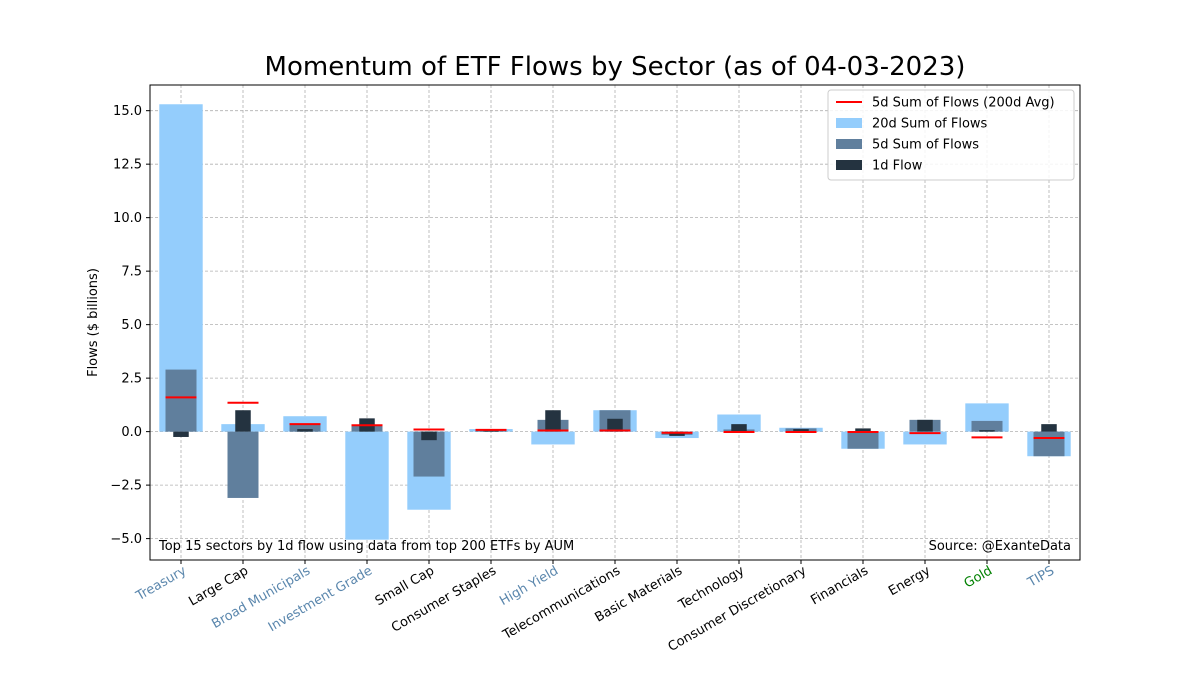 The width and height of the screenshot is (1200, 700). I want to click on series-1d-flow, so click(615, 425).